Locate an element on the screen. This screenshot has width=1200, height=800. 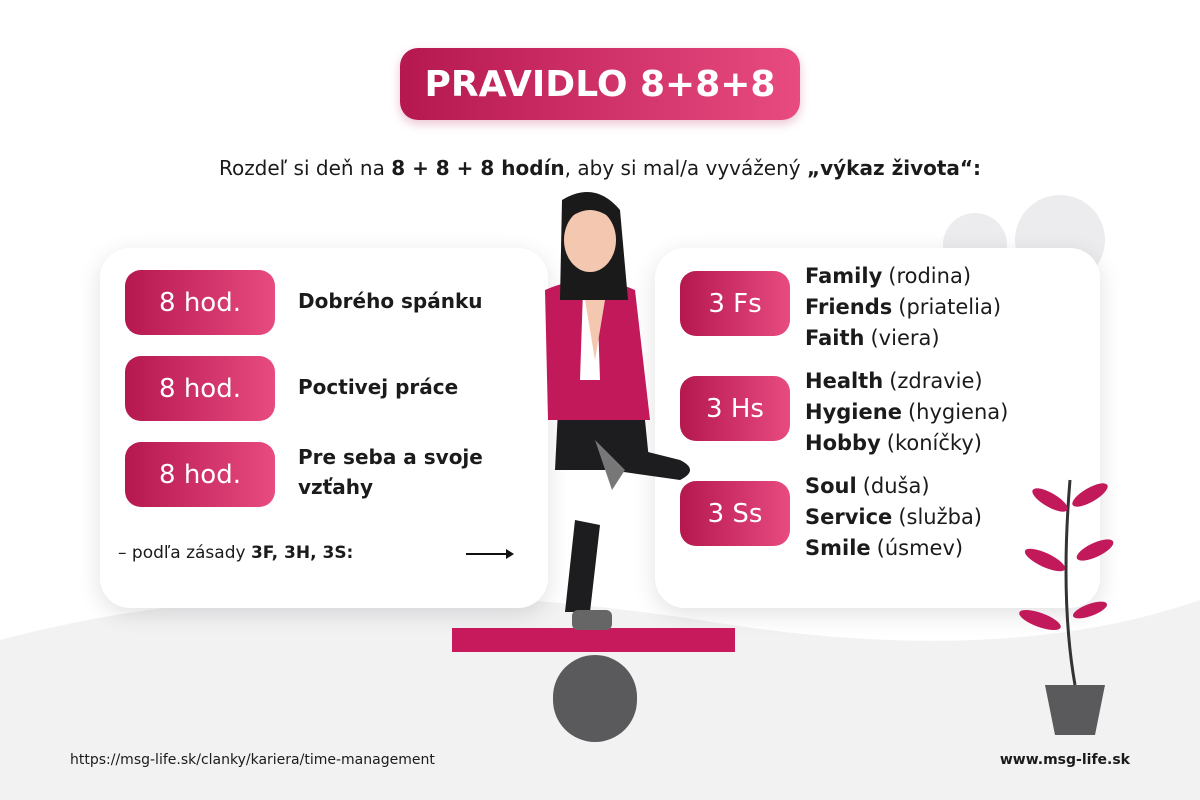
title: PRAVIDLO 8+8+8 is located at coordinates (600, 84).